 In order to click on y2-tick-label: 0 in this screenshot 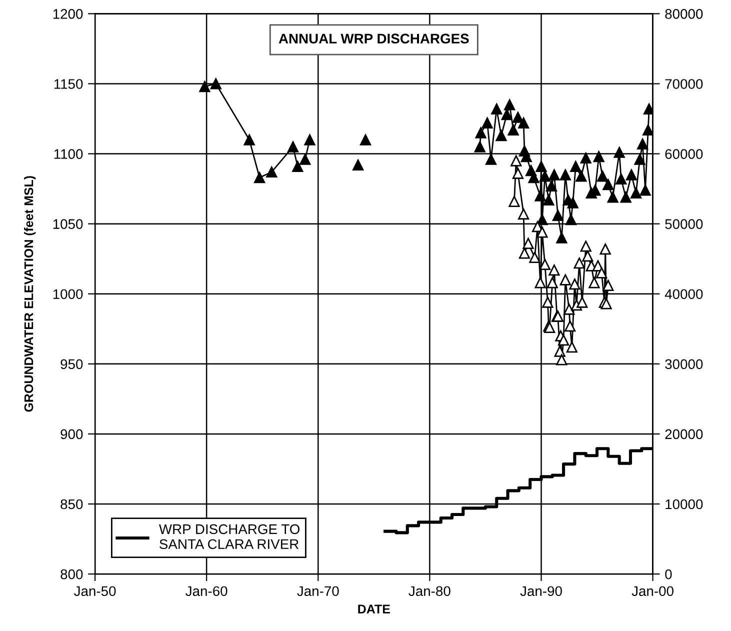, I will do `click(668, 574)`.